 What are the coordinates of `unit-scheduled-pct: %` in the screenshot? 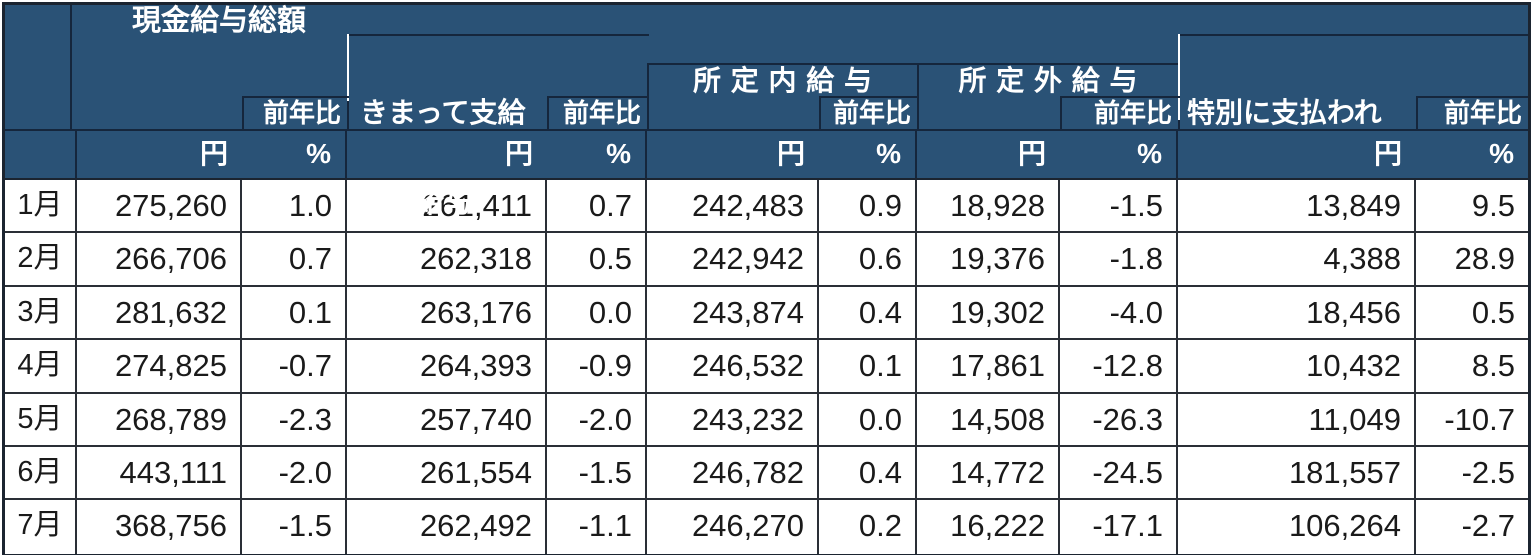 It's located at (868, 154).